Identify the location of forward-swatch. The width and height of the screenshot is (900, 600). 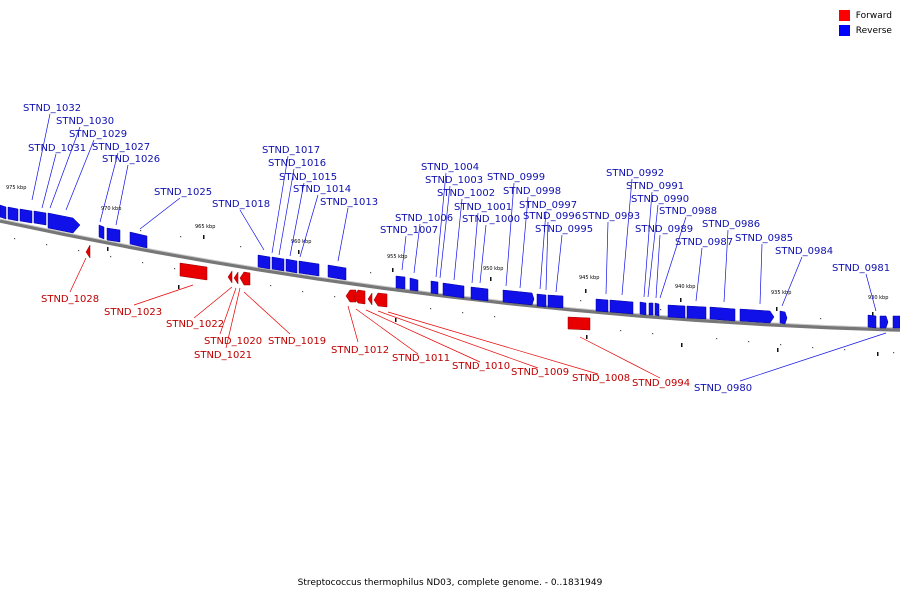
(844, 15).